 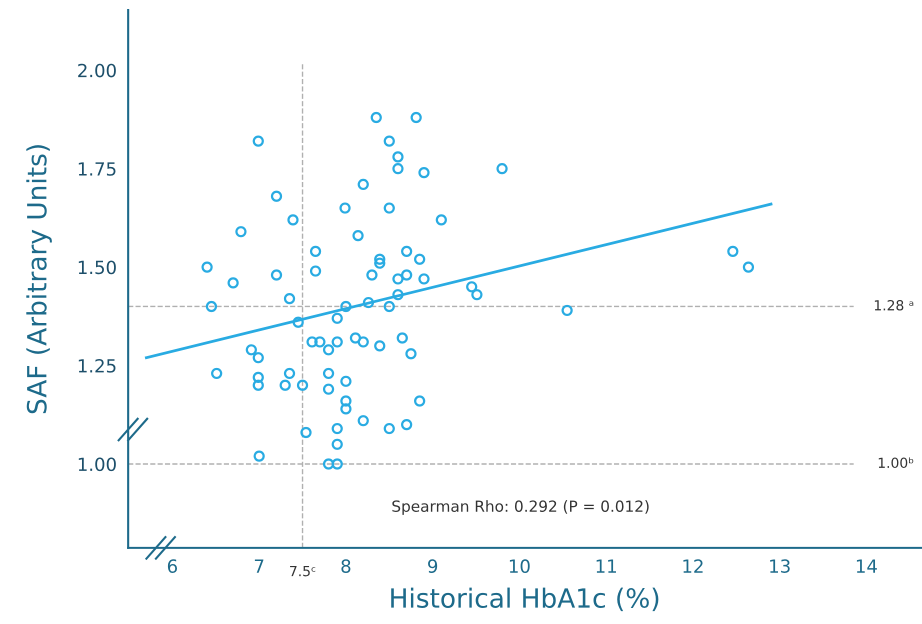 What do you see at coordinates (693, 566) in the screenshot?
I see `x-tick-label: 12` at bounding box center [693, 566].